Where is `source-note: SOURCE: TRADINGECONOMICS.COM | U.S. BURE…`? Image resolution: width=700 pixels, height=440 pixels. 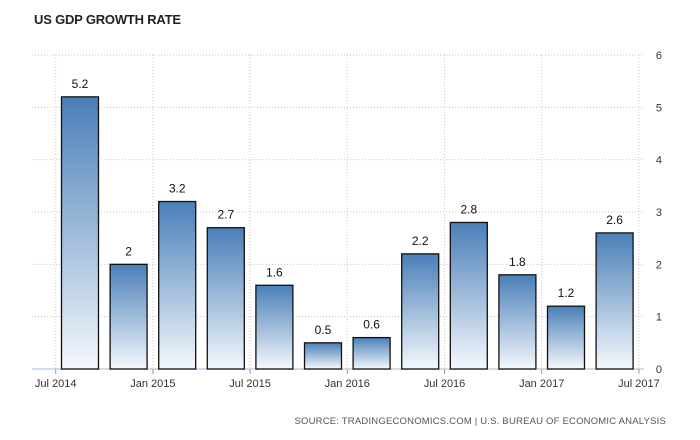
source-note: SOURCE: TRADINGECONOMICS.COM | U.S. BURE… is located at coordinates (480, 421).